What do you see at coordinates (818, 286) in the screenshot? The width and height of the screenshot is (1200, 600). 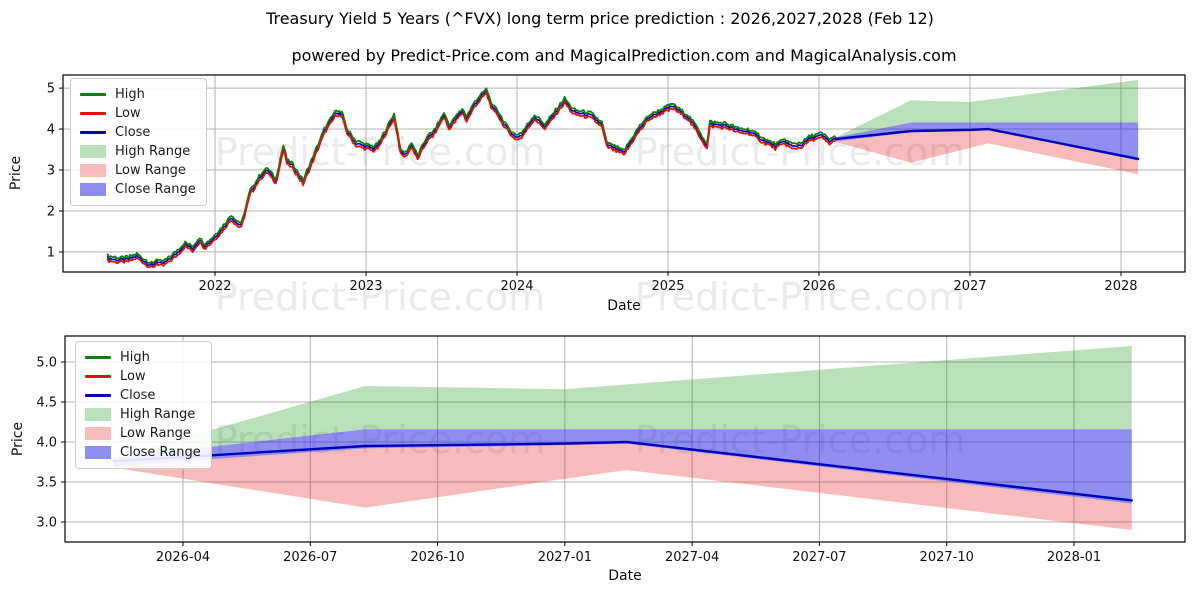 I see `top-chart-x-tick-label: 2026` at bounding box center [818, 286].